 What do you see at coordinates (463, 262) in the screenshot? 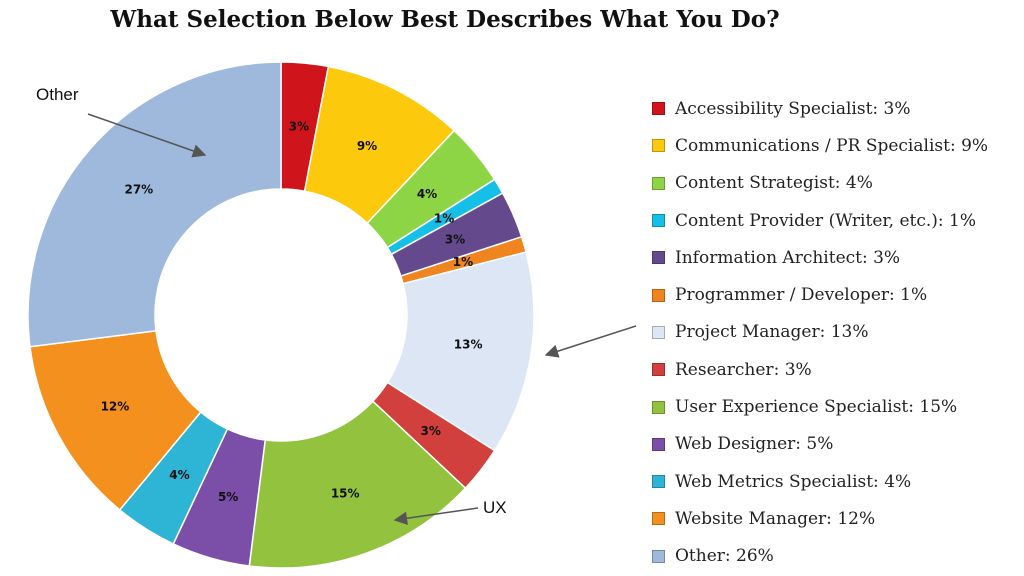
I see `slice-label-5: 1%` at bounding box center [463, 262].